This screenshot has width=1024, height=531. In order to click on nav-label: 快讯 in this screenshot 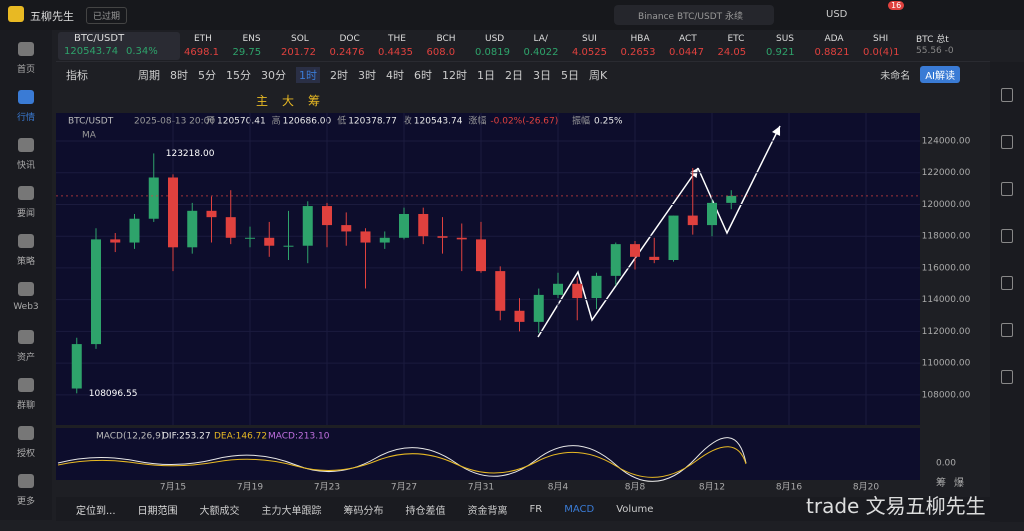, I will do `click(25, 166)`.